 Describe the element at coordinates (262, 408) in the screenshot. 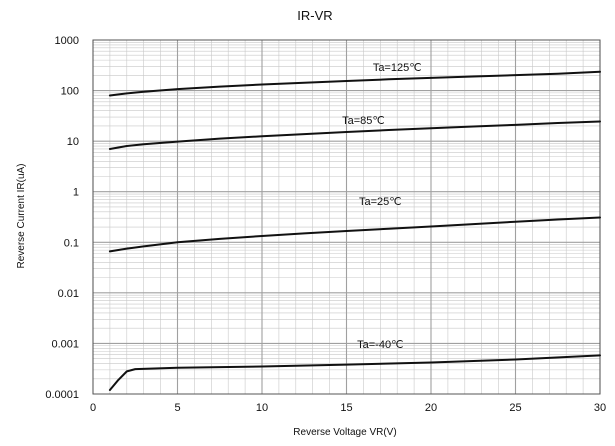

I see `x-tick-label: 10` at that location.